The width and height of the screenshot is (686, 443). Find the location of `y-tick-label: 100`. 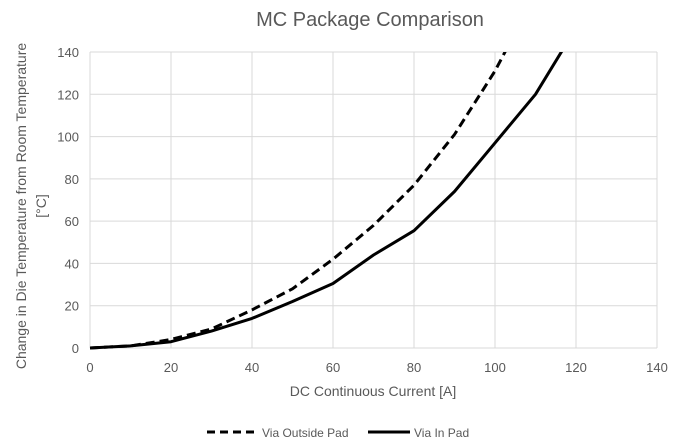

y-tick-label: 100 is located at coordinates (68, 137).